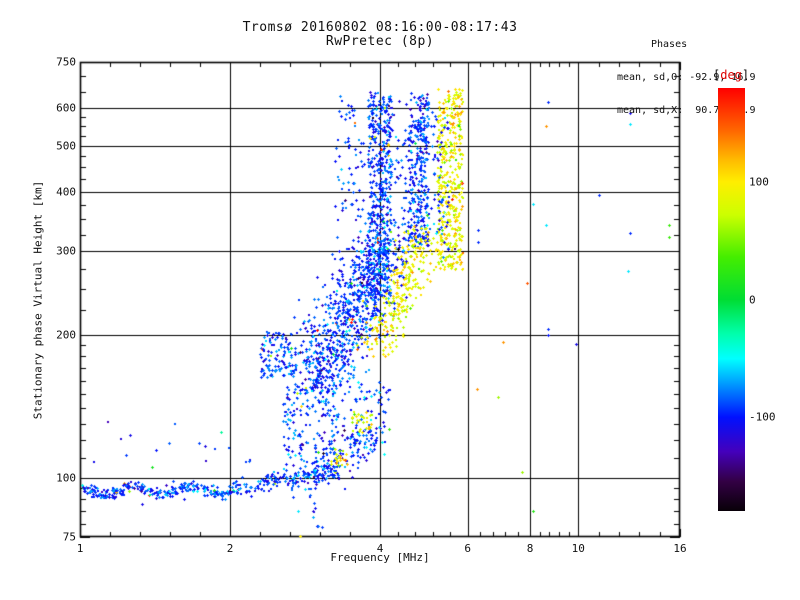 The image size is (800, 600). I want to click on x-tick-label: 6, so click(468, 548).